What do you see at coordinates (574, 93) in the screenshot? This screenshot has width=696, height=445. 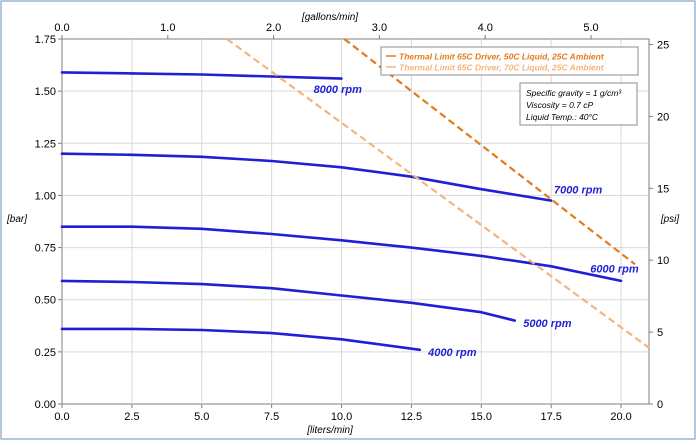 I see `info-specific-gravity: Specific gravity = 1 g/cm³` at bounding box center [574, 93].